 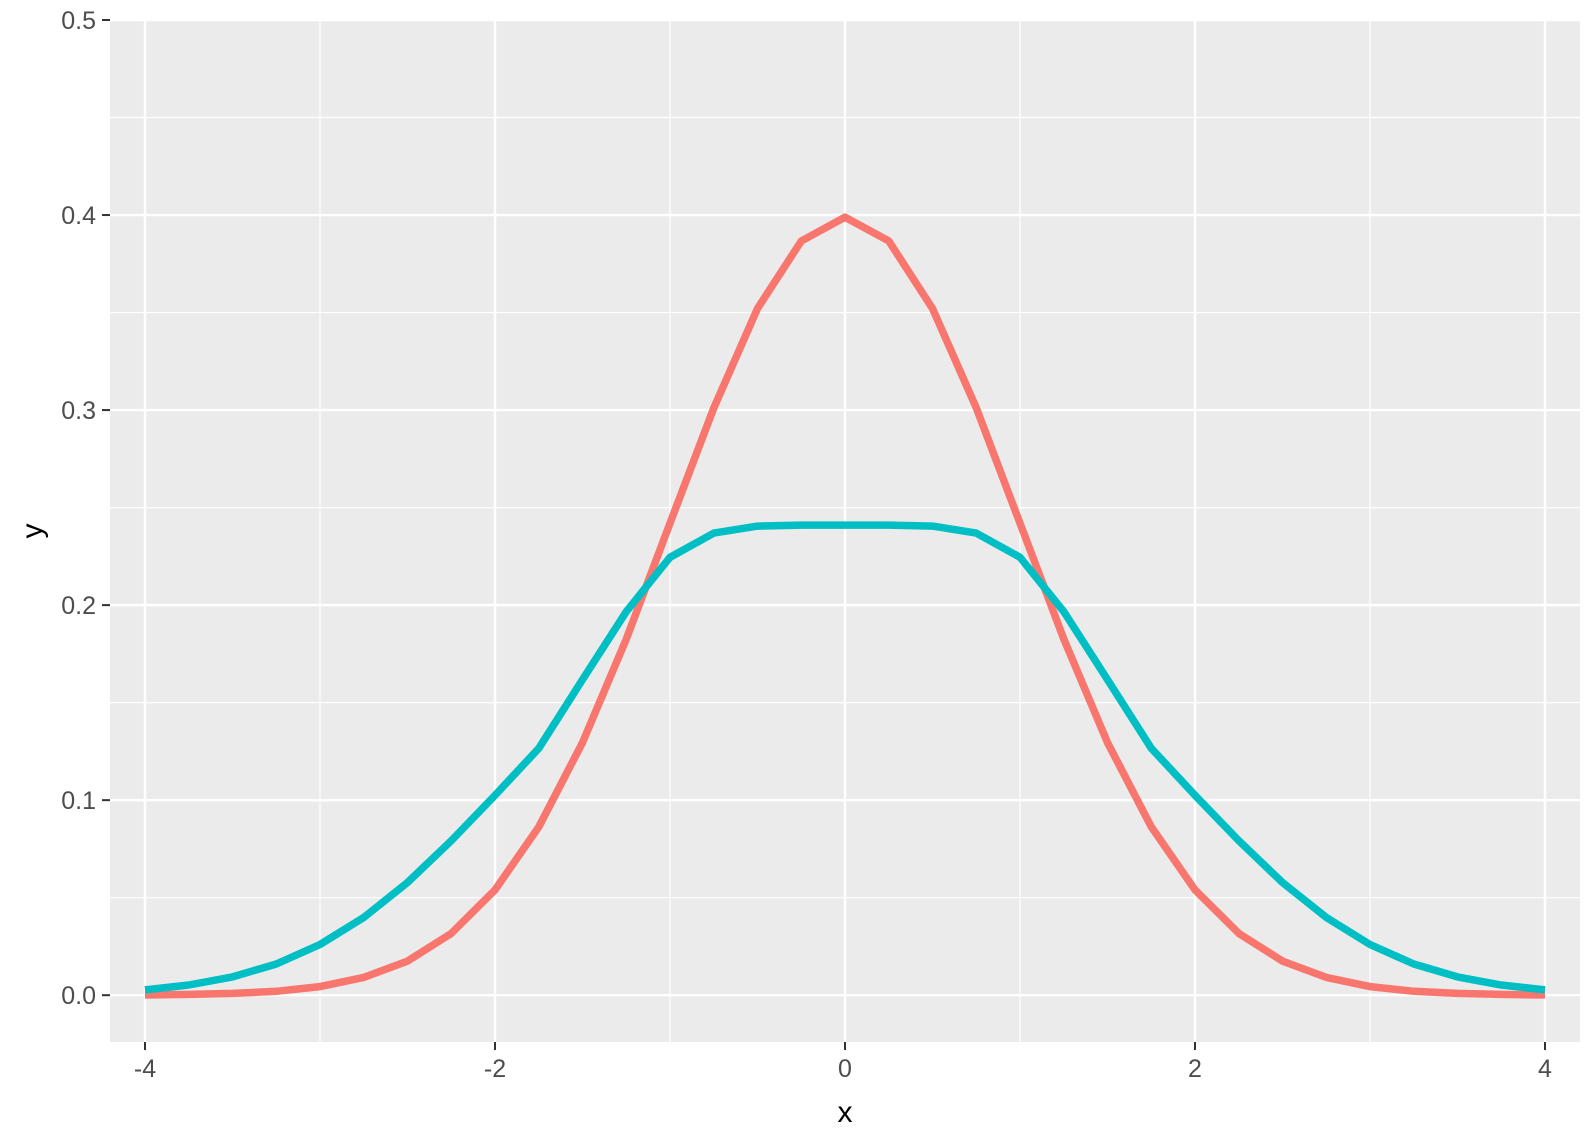 I want to click on x-tick-label: 4, so click(x=1545, y=1069).